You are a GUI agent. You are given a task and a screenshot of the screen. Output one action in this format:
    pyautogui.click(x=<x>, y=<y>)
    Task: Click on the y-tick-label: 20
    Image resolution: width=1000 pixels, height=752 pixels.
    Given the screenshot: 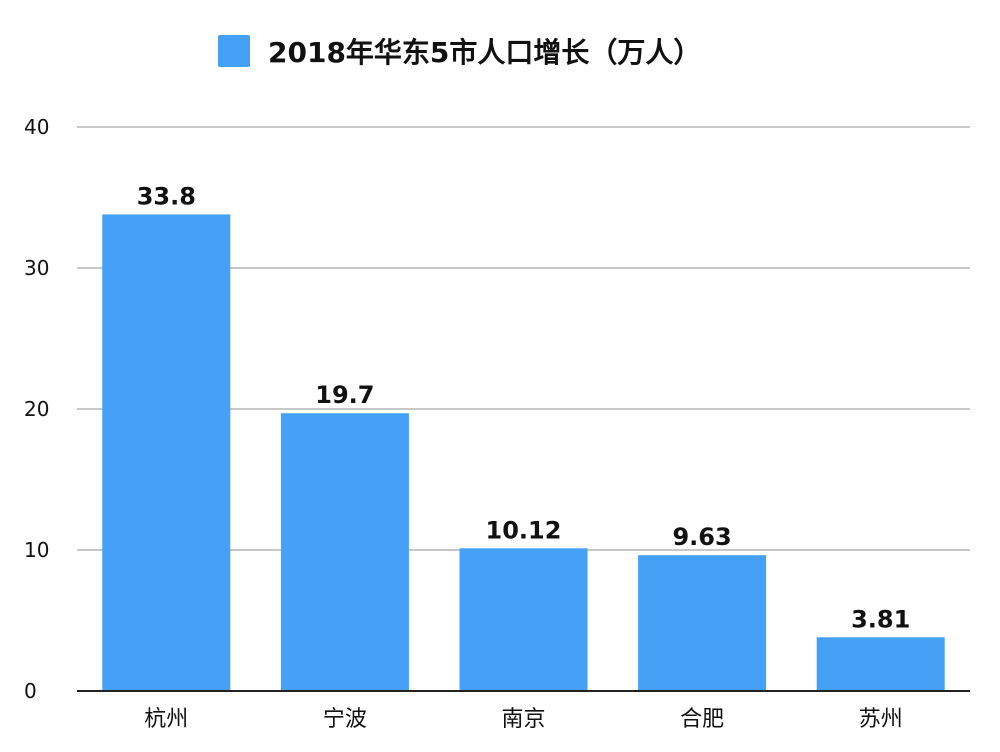 What is the action you would take?
    pyautogui.click(x=36, y=409)
    